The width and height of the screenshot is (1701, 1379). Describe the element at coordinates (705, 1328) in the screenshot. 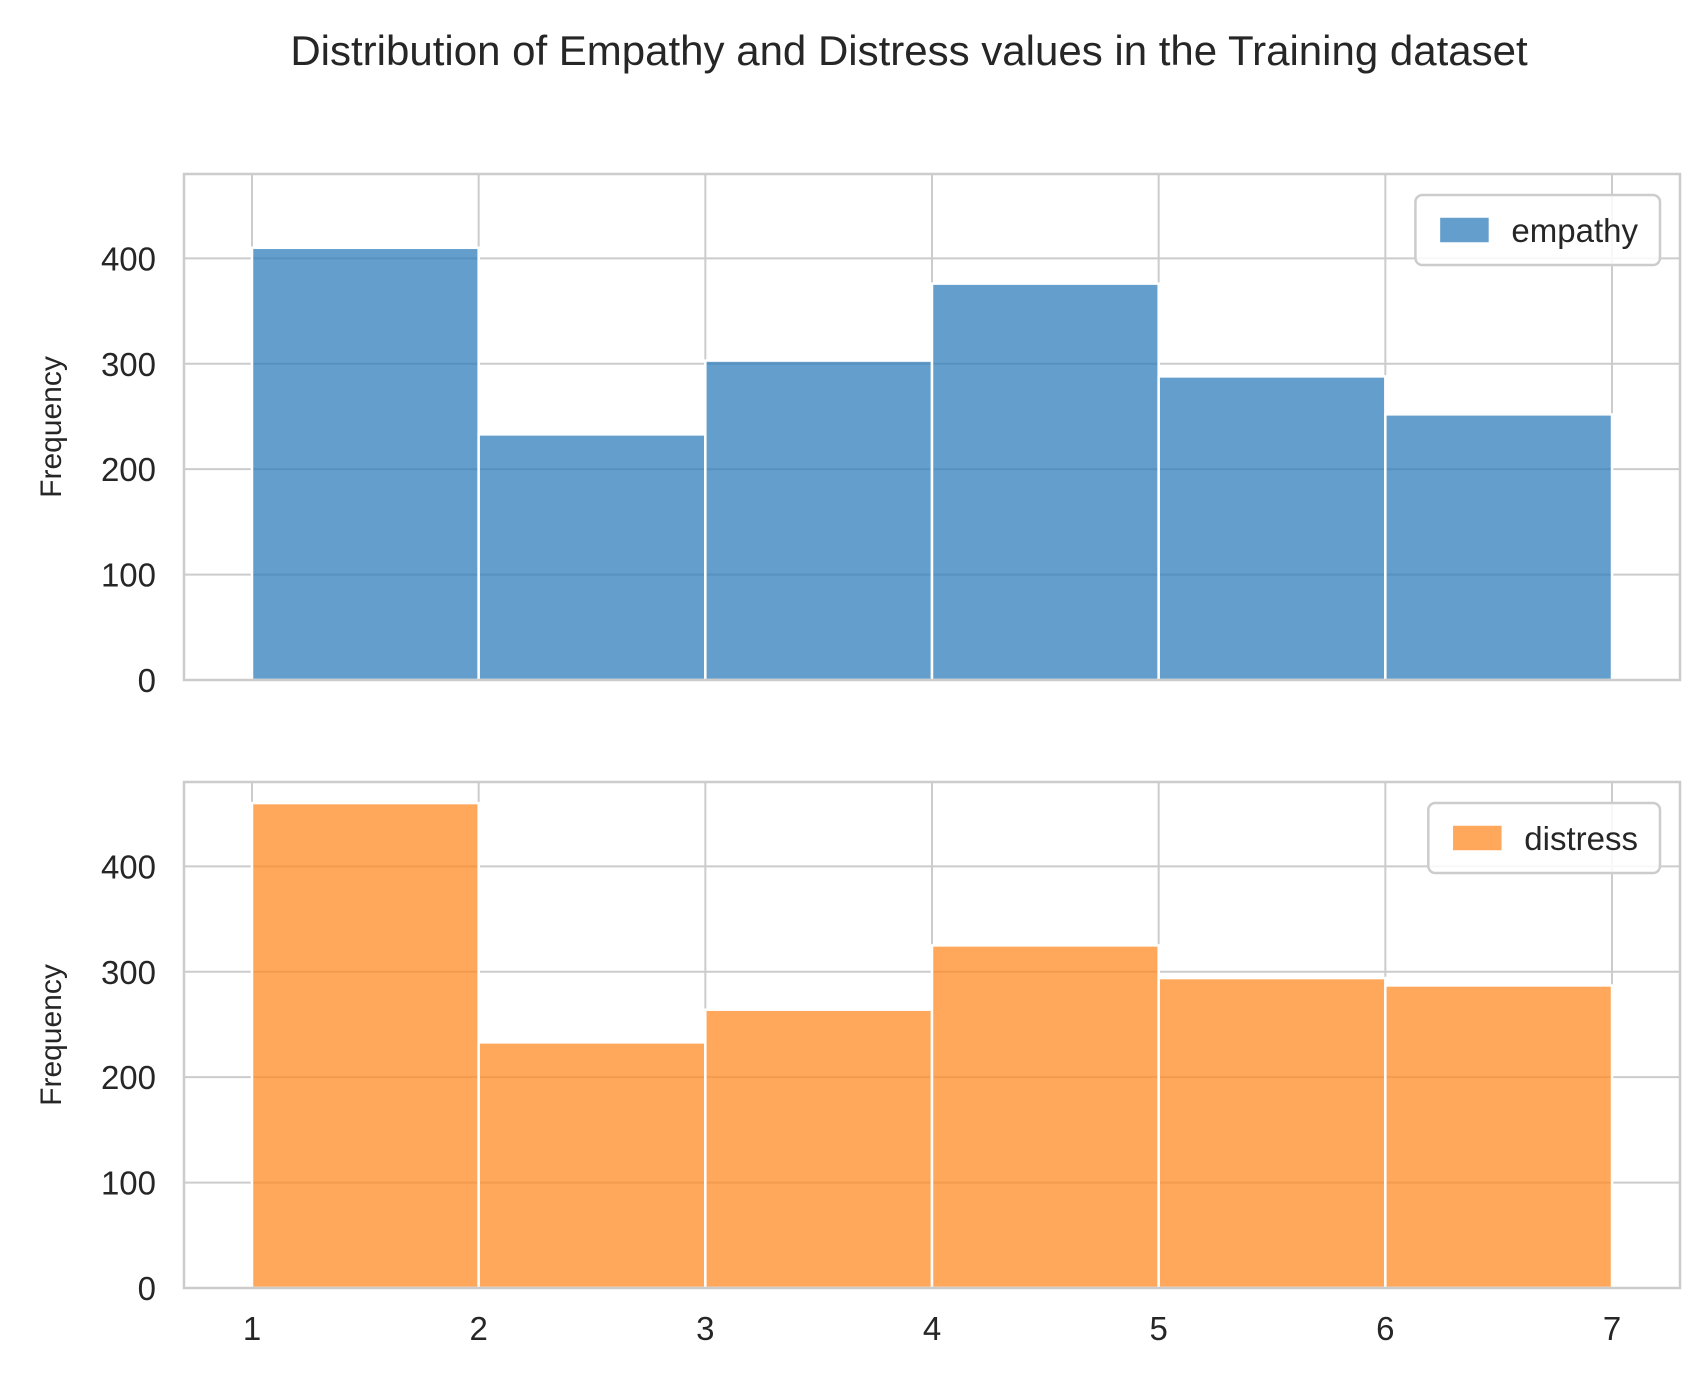

I see `distress-xtick-label-3: 3` at that location.